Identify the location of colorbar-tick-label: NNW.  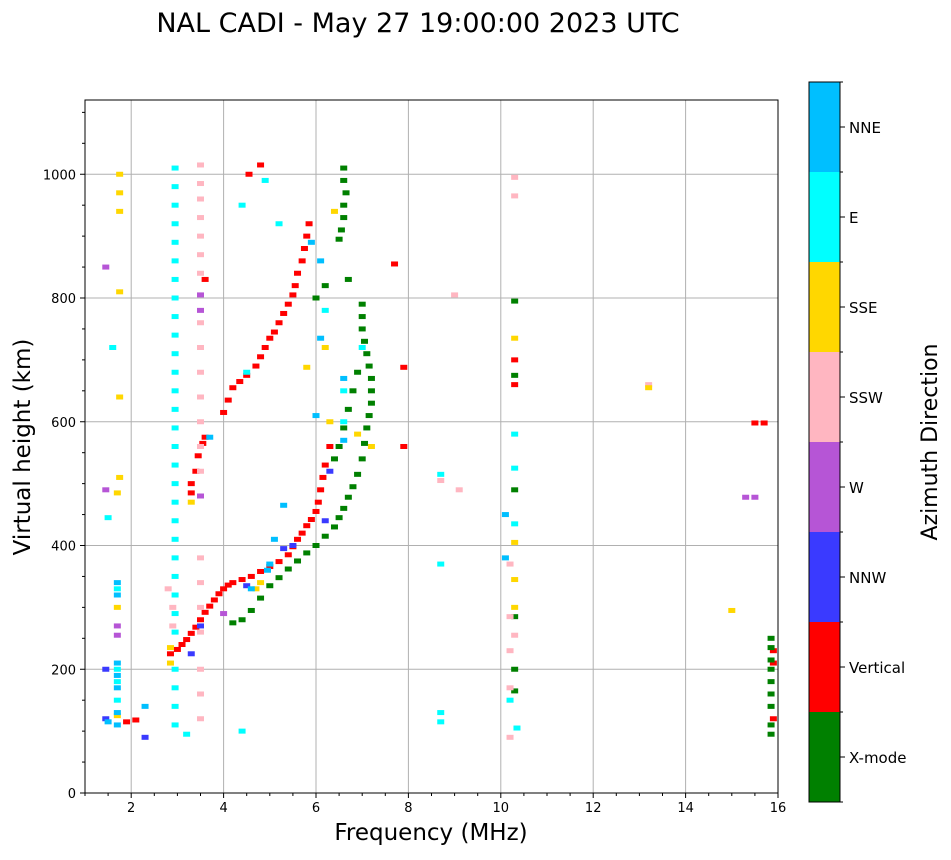
(867, 578).